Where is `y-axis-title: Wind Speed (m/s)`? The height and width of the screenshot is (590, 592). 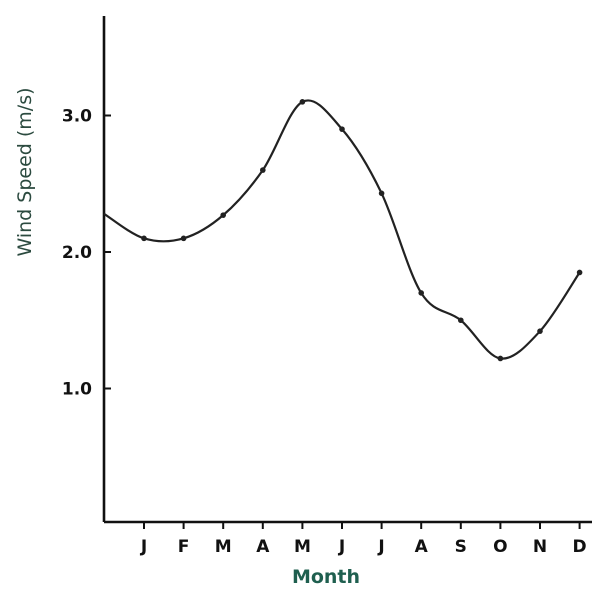 y-axis-title: Wind Speed (m/s) is located at coordinates (25, 171).